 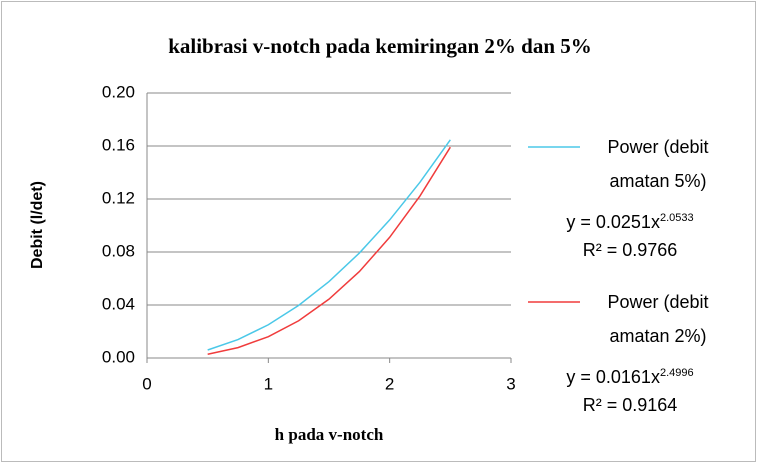 I want to click on y-tick-label: 0.12, so click(x=118, y=197).